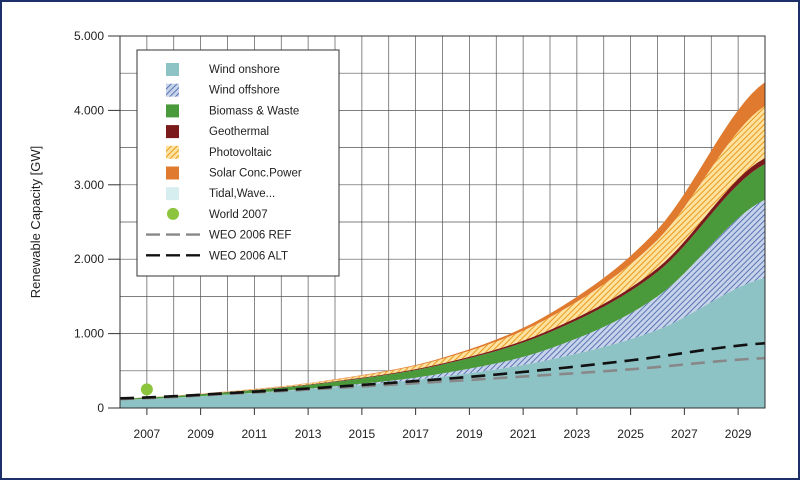 This screenshot has width=800, height=480. I want to click on legend-wind-onshore-label: Wind onshore, so click(244, 70).